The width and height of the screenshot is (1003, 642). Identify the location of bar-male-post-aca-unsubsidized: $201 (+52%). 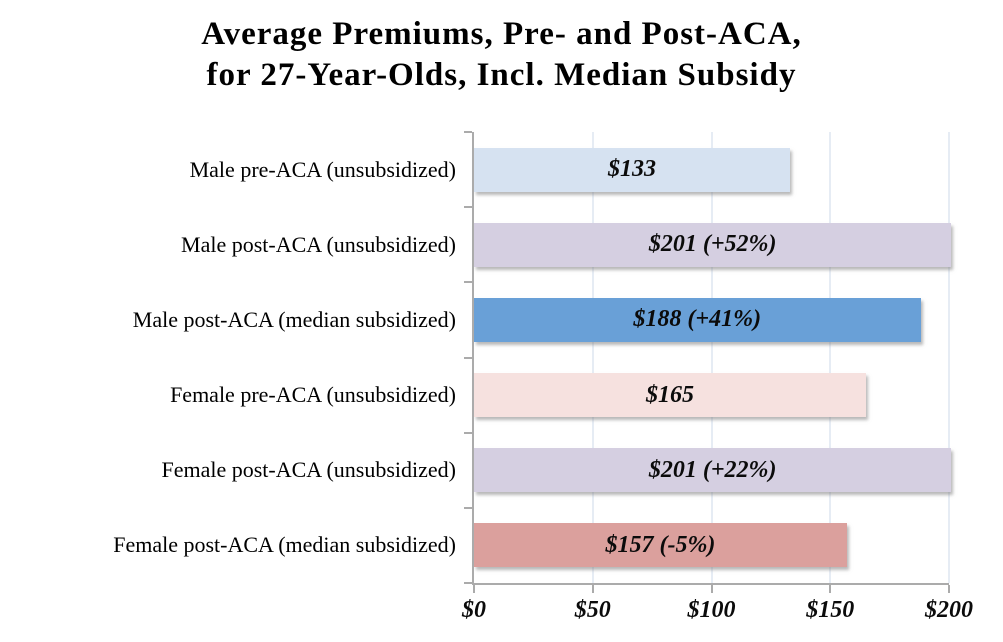
(713, 244).